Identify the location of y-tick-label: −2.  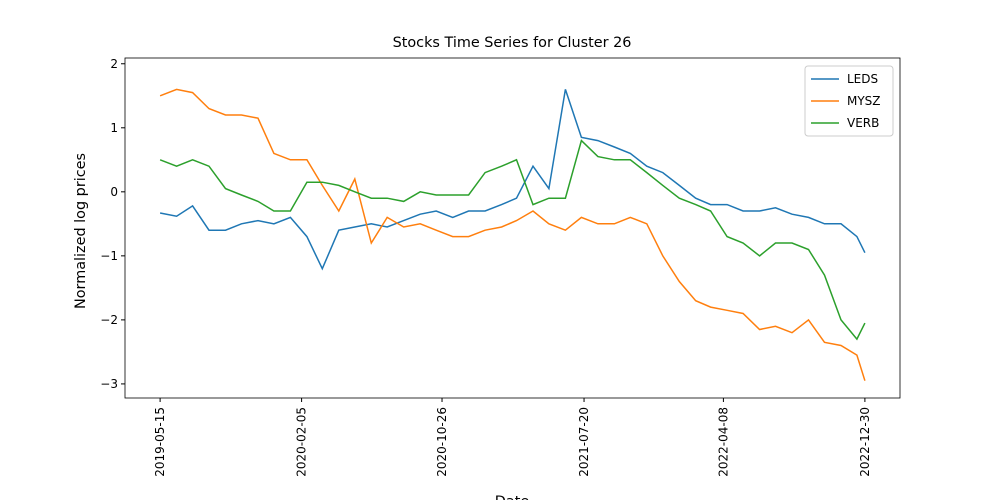
(109, 320).